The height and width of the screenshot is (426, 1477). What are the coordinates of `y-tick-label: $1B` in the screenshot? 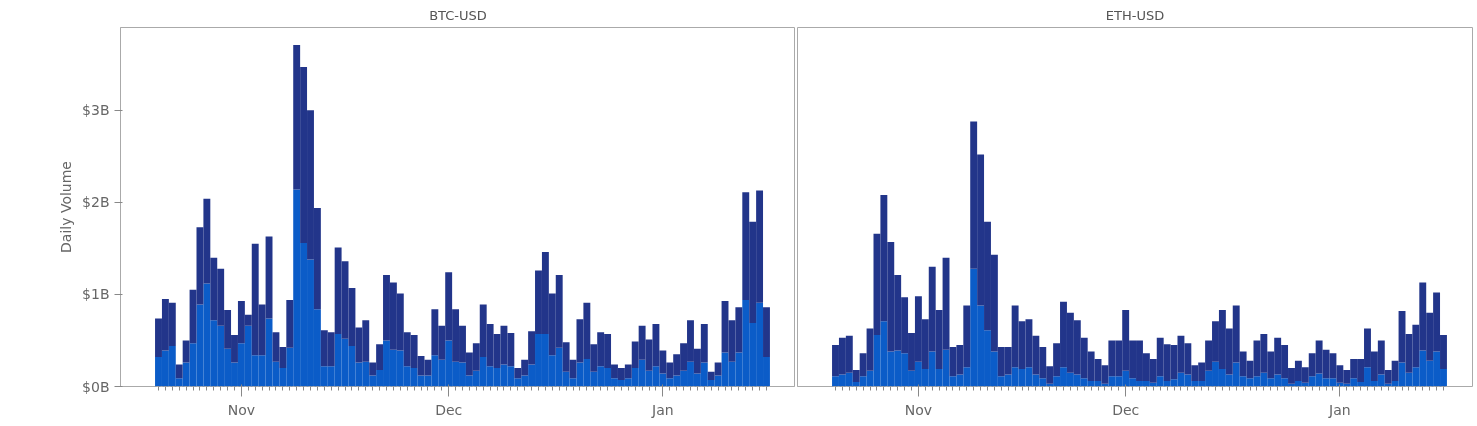 It's located at (96, 294).